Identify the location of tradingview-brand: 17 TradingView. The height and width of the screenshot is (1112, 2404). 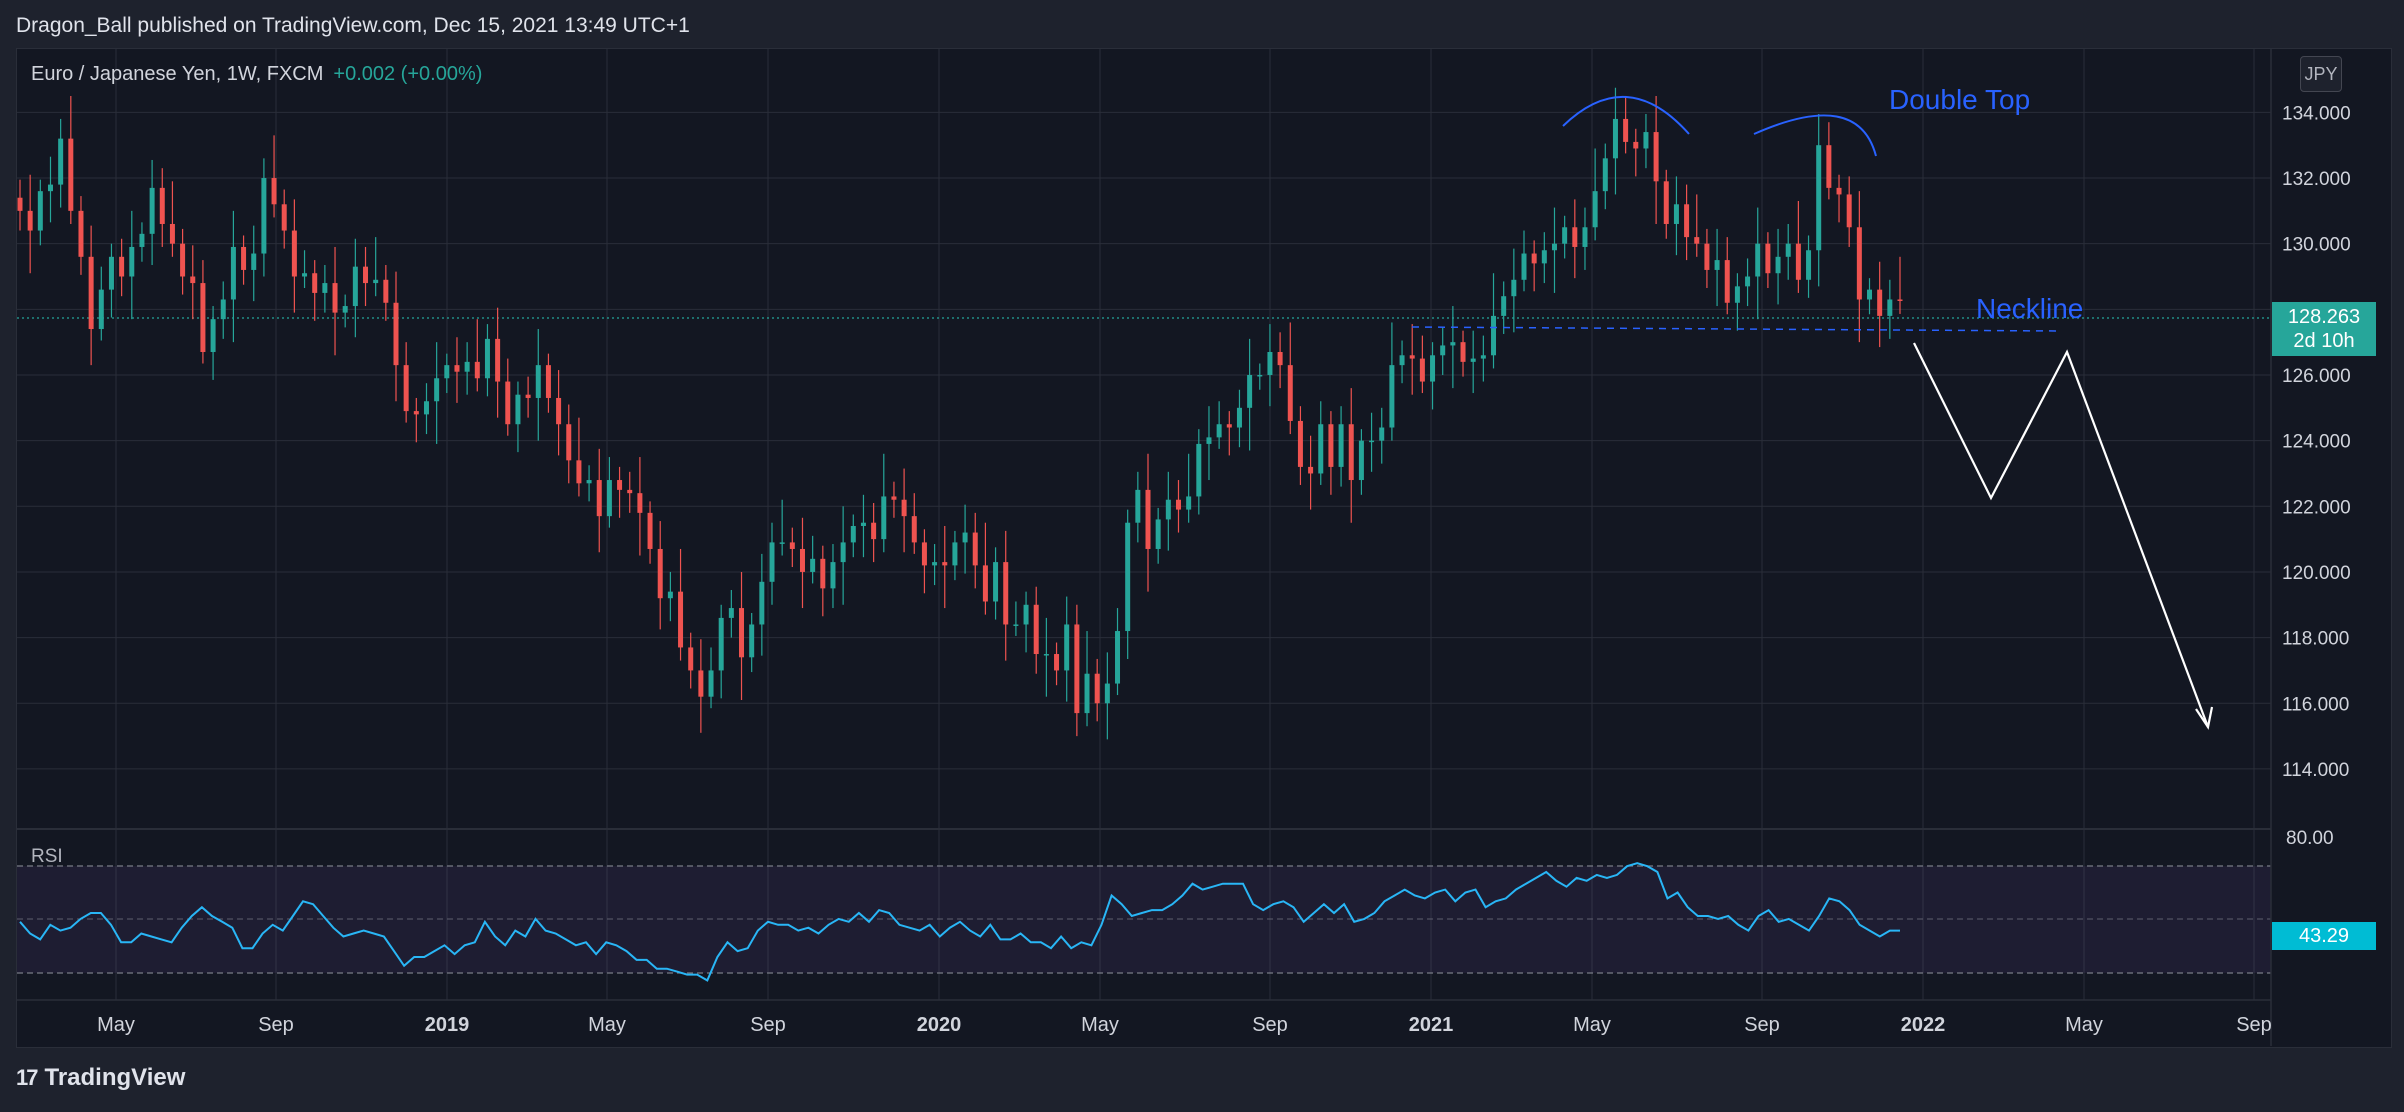
(100, 1078).